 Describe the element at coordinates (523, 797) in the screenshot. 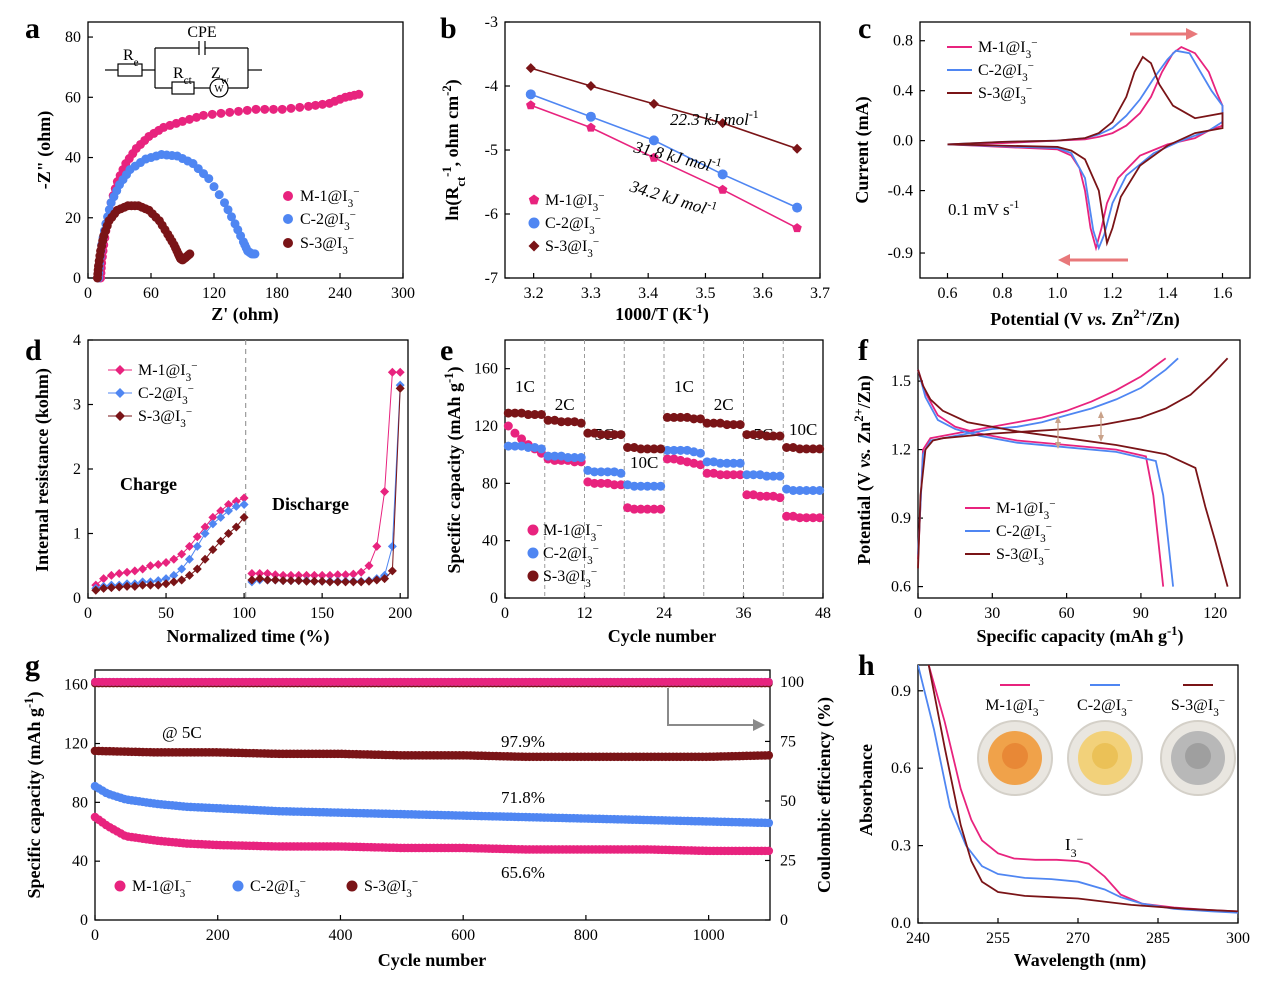

I see `retention-label: 71.8%` at that location.